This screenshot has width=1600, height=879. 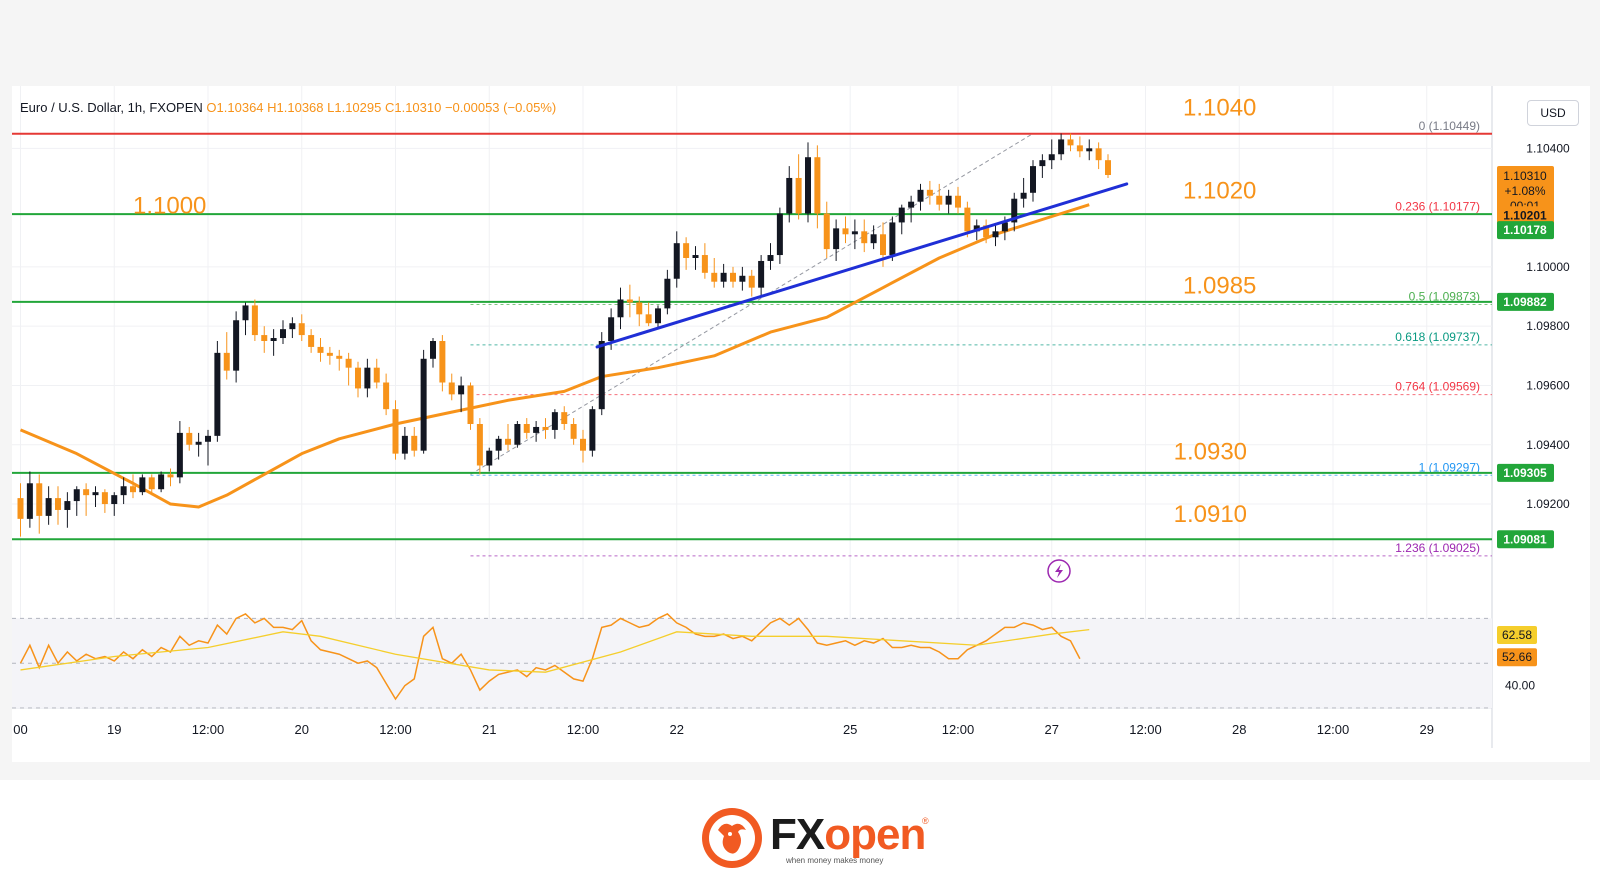 What do you see at coordinates (111, 107) in the screenshot?
I see `symbol-title: Euro / U.S. Dollar, 1h, FXOPEN` at bounding box center [111, 107].